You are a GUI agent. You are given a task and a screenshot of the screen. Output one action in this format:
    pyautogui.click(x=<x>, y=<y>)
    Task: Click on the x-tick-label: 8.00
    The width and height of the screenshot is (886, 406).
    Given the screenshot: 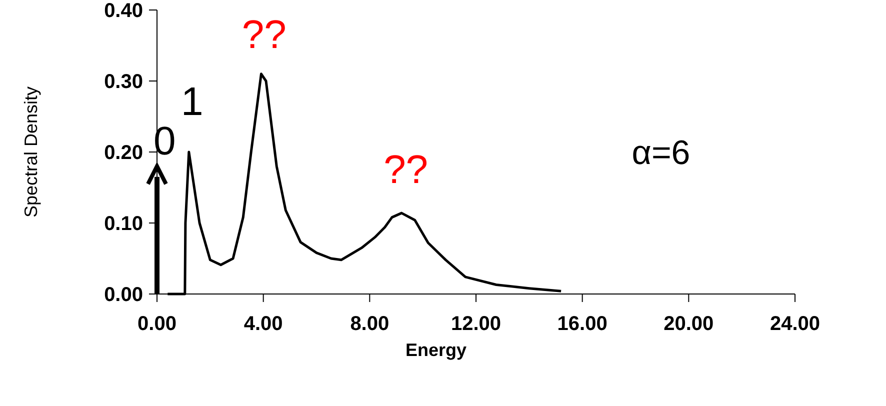 What is the action you would take?
    pyautogui.click(x=370, y=324)
    